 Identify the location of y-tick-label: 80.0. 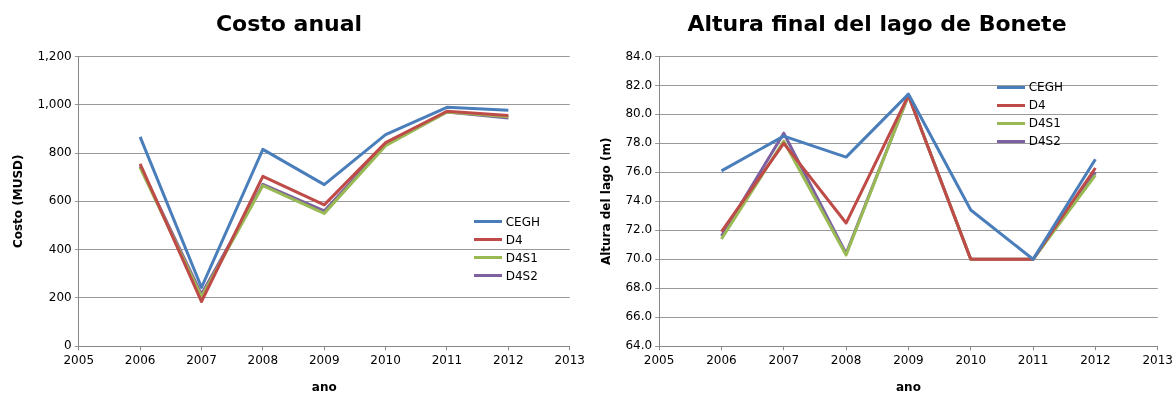
(639, 113).